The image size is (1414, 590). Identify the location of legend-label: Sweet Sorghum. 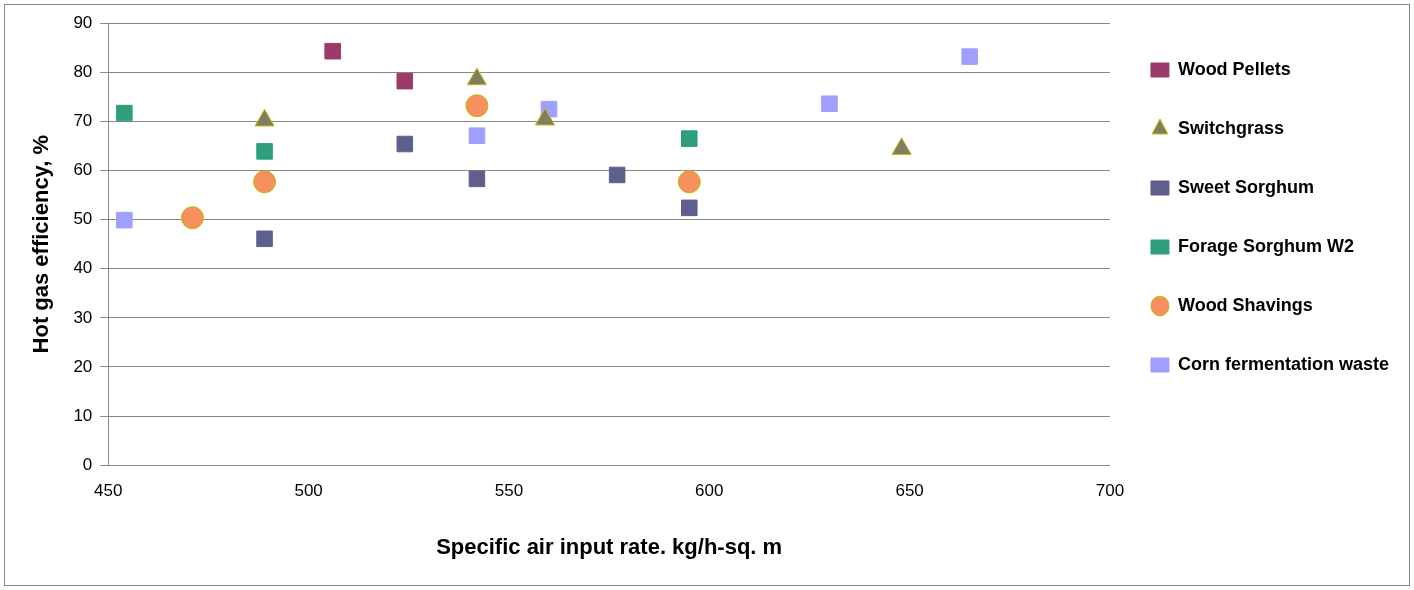
(1245, 186).